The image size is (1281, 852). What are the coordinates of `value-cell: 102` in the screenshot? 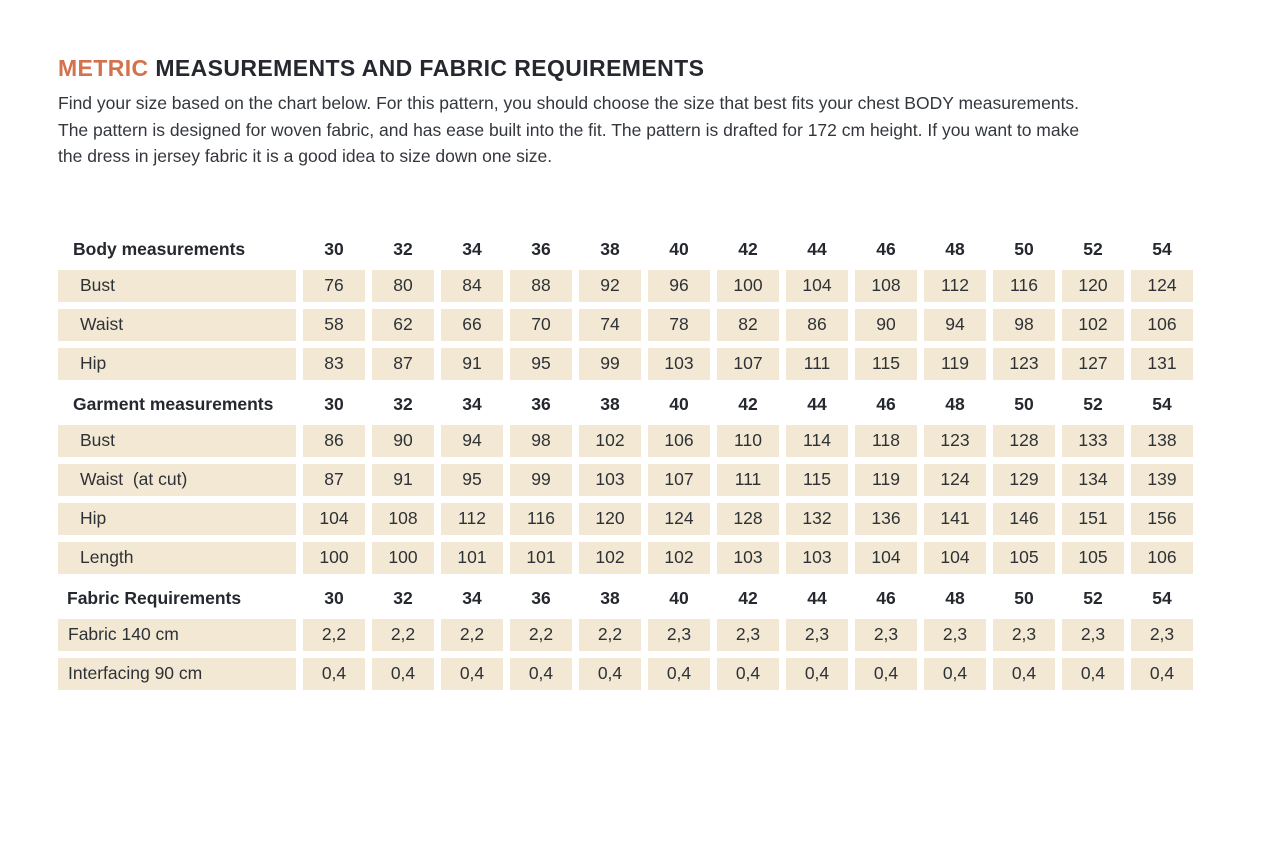 It's located at (679, 557).